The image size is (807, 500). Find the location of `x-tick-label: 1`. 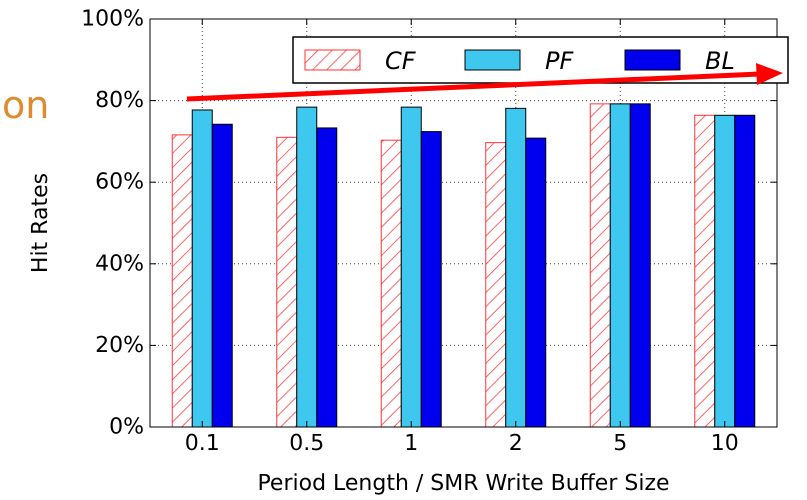

x-tick-label: 1 is located at coordinates (411, 443).